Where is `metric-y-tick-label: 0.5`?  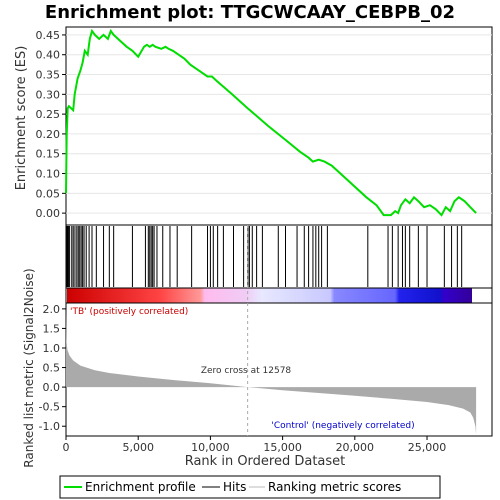
metric-y-tick-label: 0.5 is located at coordinates (52, 368).